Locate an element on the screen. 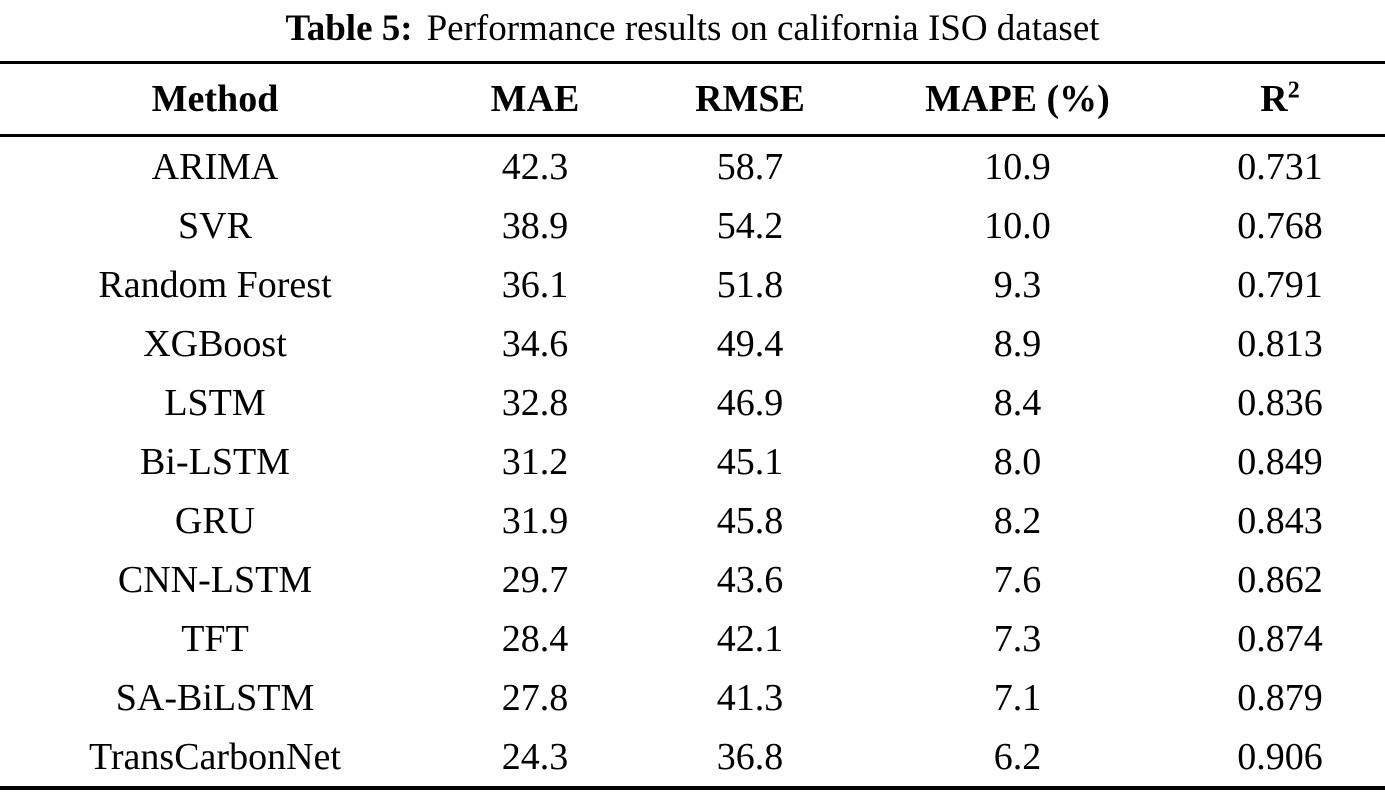 Image resolution: width=1385 pixels, height=796 pixels. cell-method: XGBoost is located at coordinates (215, 343).